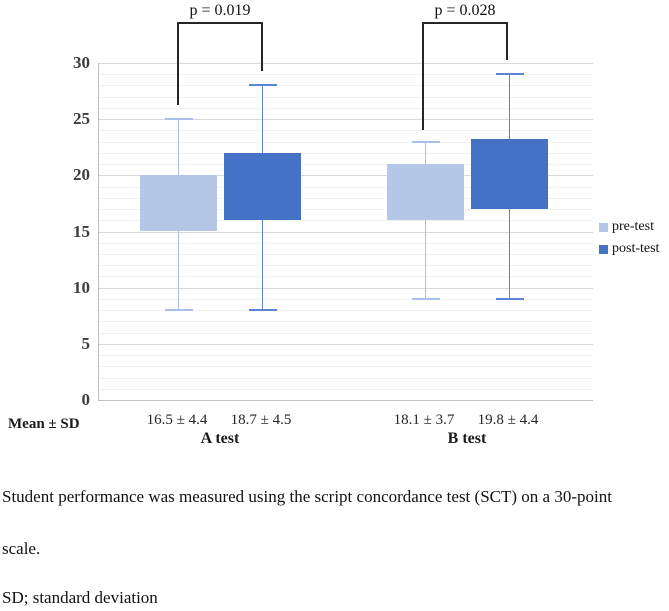 This screenshot has width=669, height=611. What do you see at coordinates (81, 287) in the screenshot?
I see `y-axis-tick-10: 10` at bounding box center [81, 287].